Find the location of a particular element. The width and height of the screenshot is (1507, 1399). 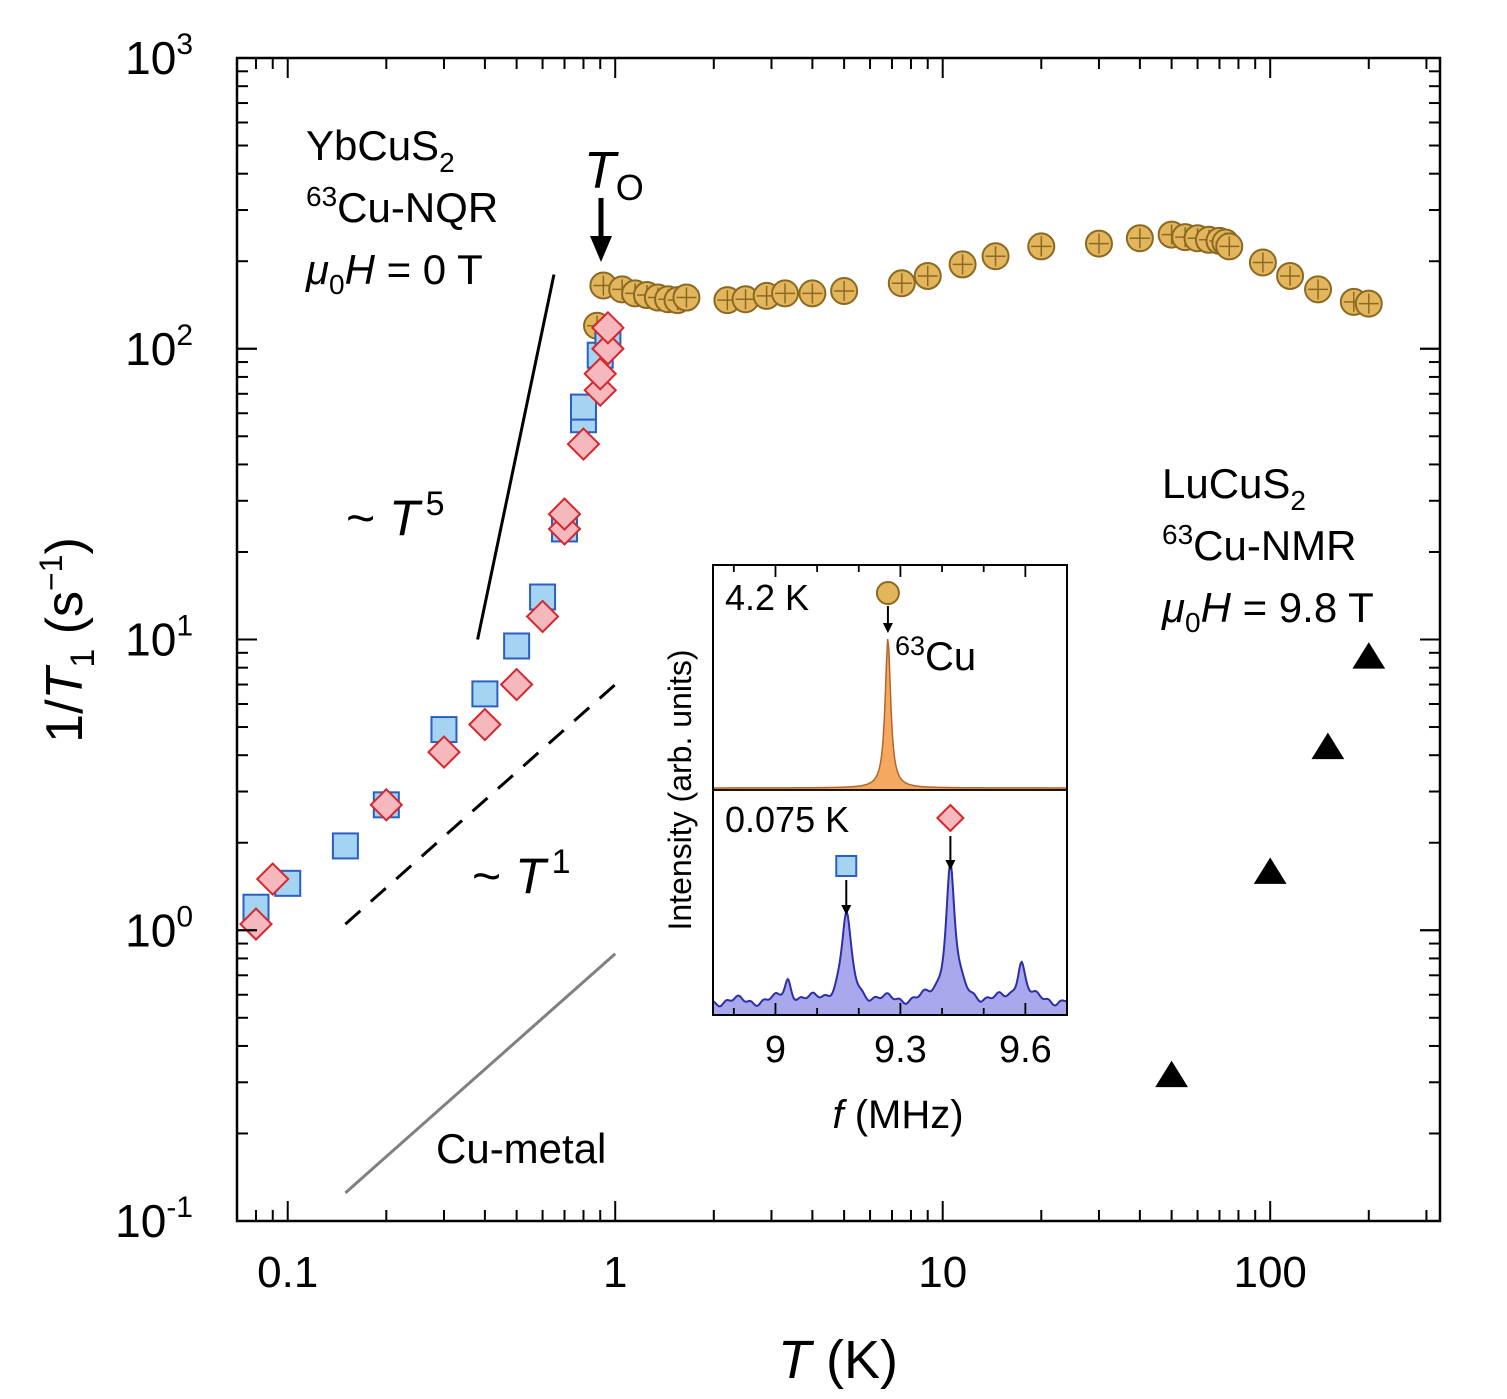

guide-lines is located at coordinates (480, 734).